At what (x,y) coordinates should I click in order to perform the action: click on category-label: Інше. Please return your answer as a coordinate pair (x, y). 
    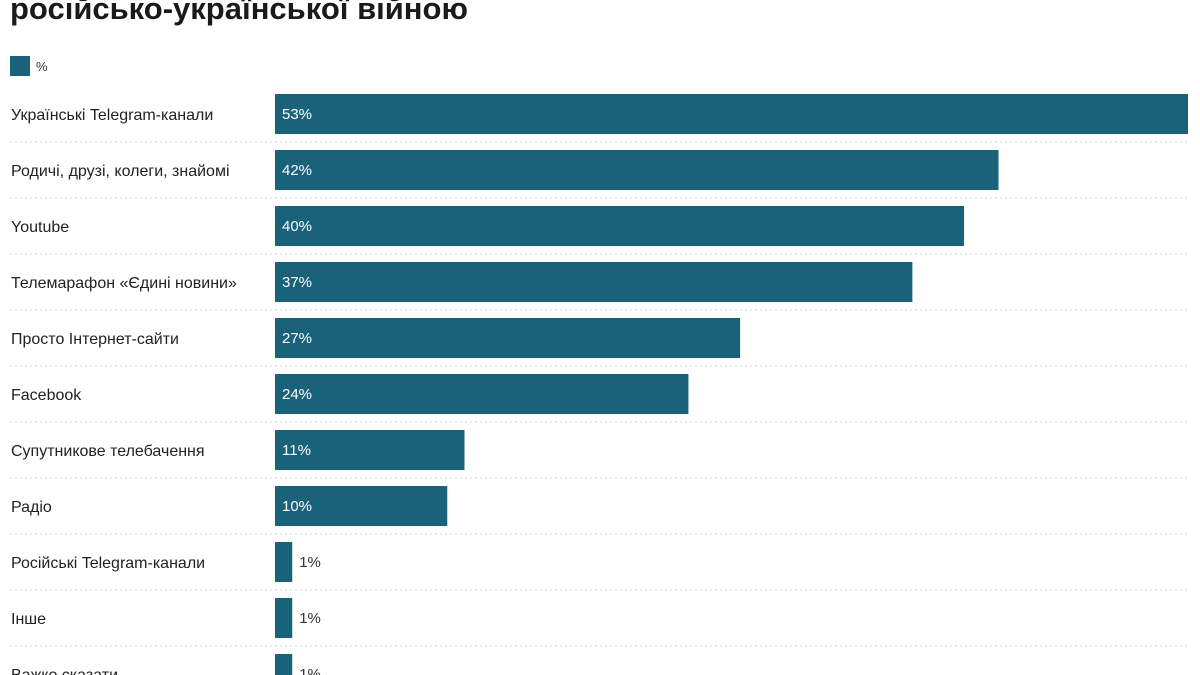
    Looking at the image, I should click on (28, 619).